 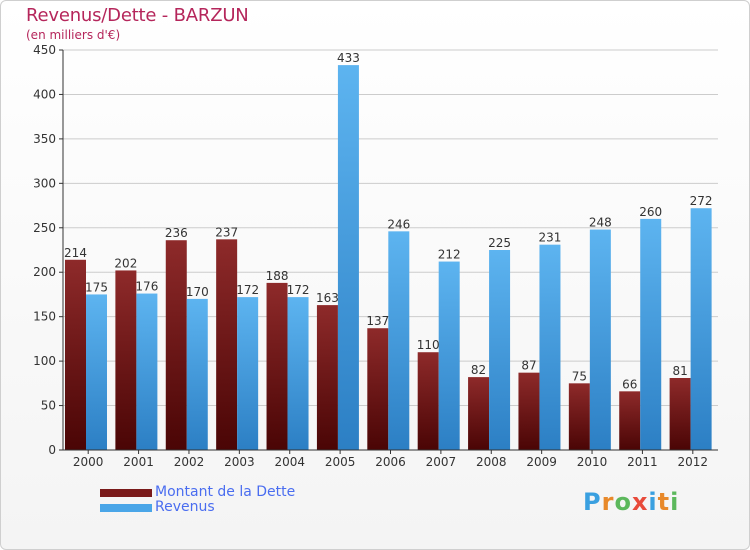 I want to click on legend-label-dette: Montant de la Dette, so click(x=225, y=492).